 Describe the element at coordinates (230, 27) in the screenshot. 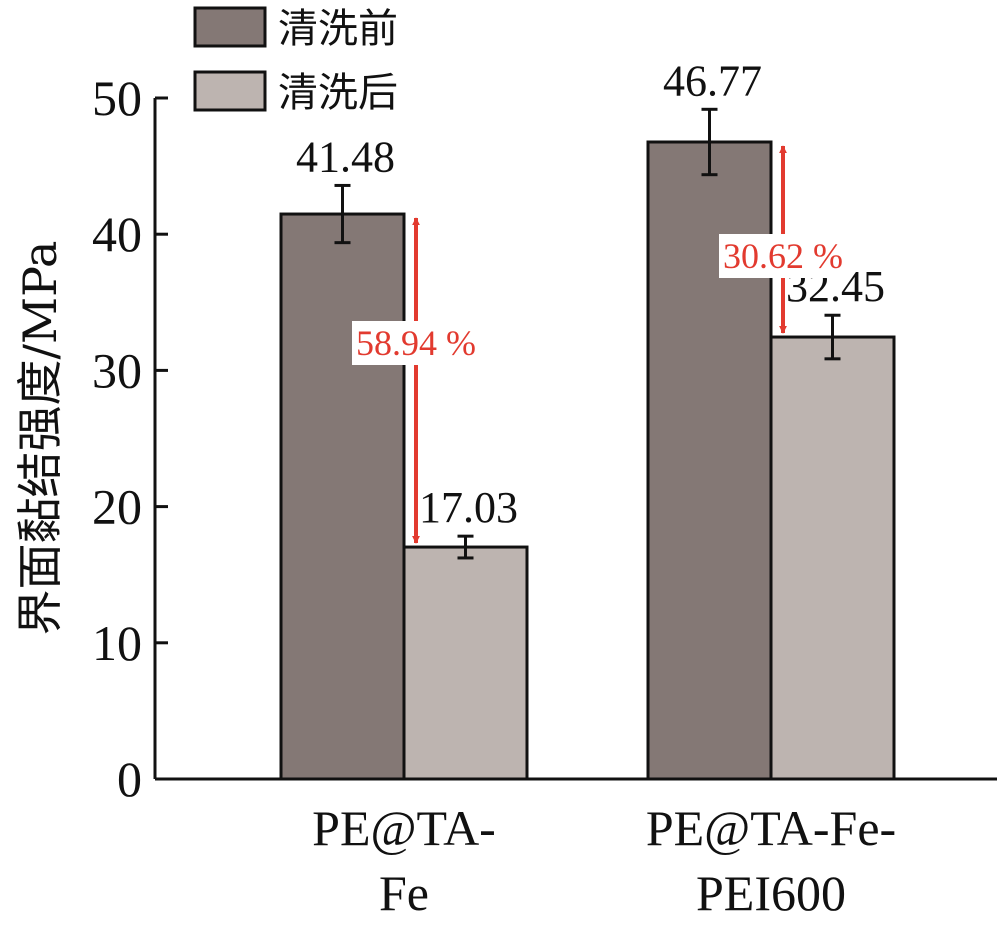

I see `legend-swatch-before` at that location.